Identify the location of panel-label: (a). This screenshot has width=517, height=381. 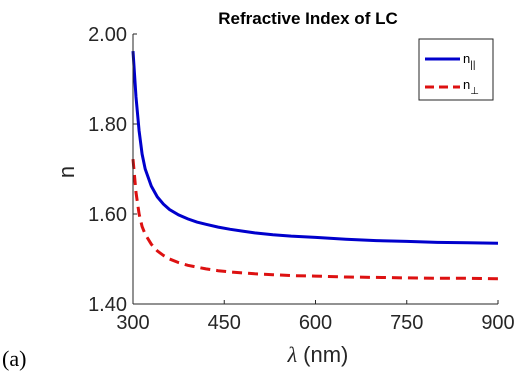
(14, 358).